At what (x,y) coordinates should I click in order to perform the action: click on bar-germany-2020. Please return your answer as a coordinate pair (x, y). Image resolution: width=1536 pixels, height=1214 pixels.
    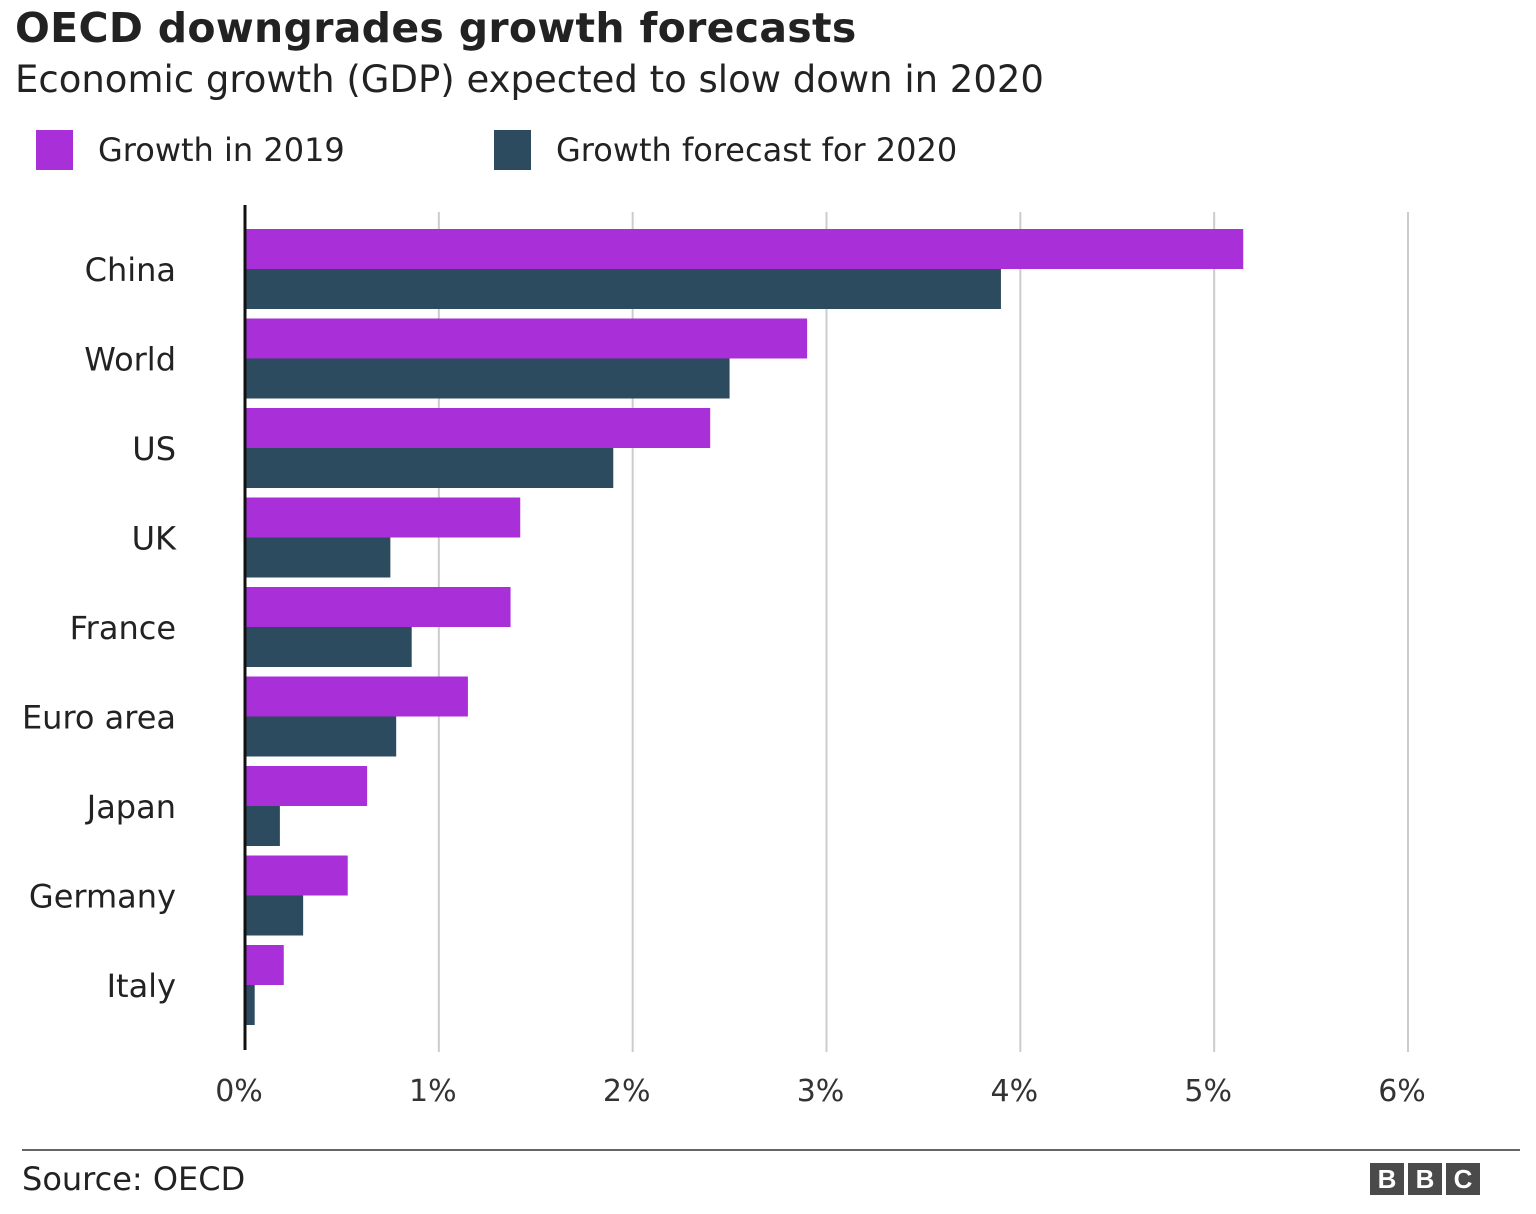
    Looking at the image, I should click on (274, 915).